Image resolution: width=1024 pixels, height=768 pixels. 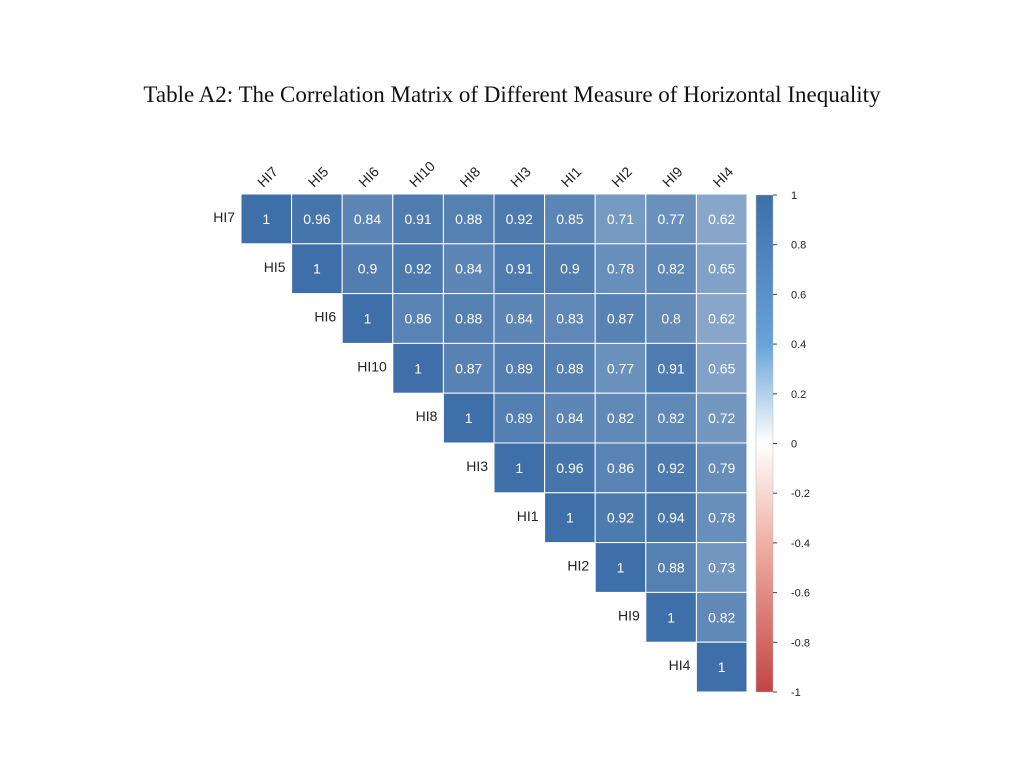 What do you see at coordinates (620, 319) in the screenshot?
I see `cell-value-label: 0.87` at bounding box center [620, 319].